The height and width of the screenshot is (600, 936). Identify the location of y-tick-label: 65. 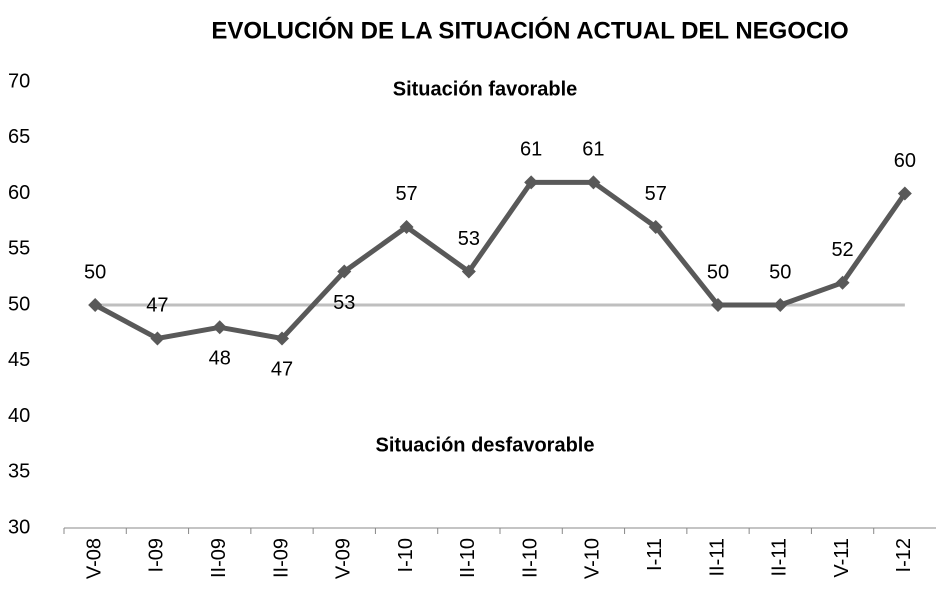
(19, 137).